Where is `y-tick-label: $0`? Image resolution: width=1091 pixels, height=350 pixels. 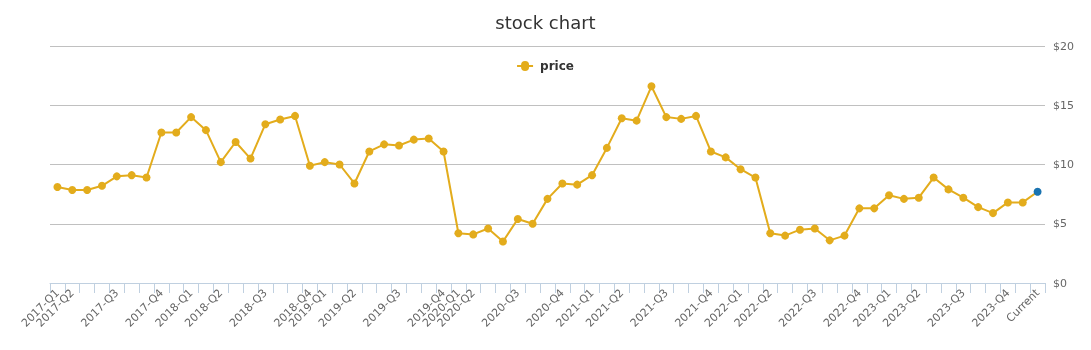 y-tick-label: $0 is located at coordinates (1060, 283).